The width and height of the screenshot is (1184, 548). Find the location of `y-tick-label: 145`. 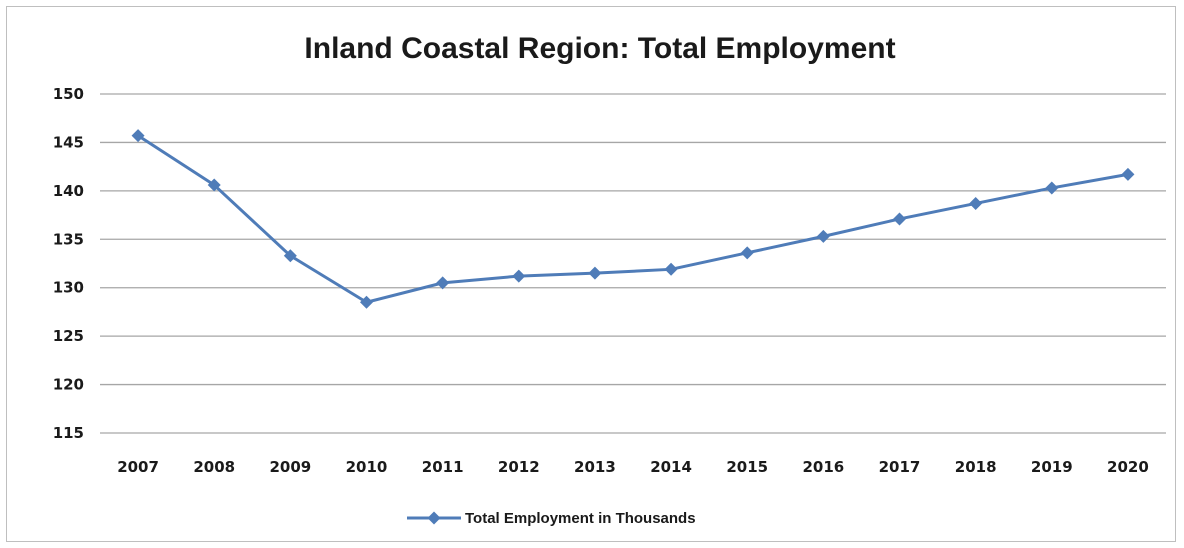

y-tick-label: 145 is located at coordinates (68, 142).